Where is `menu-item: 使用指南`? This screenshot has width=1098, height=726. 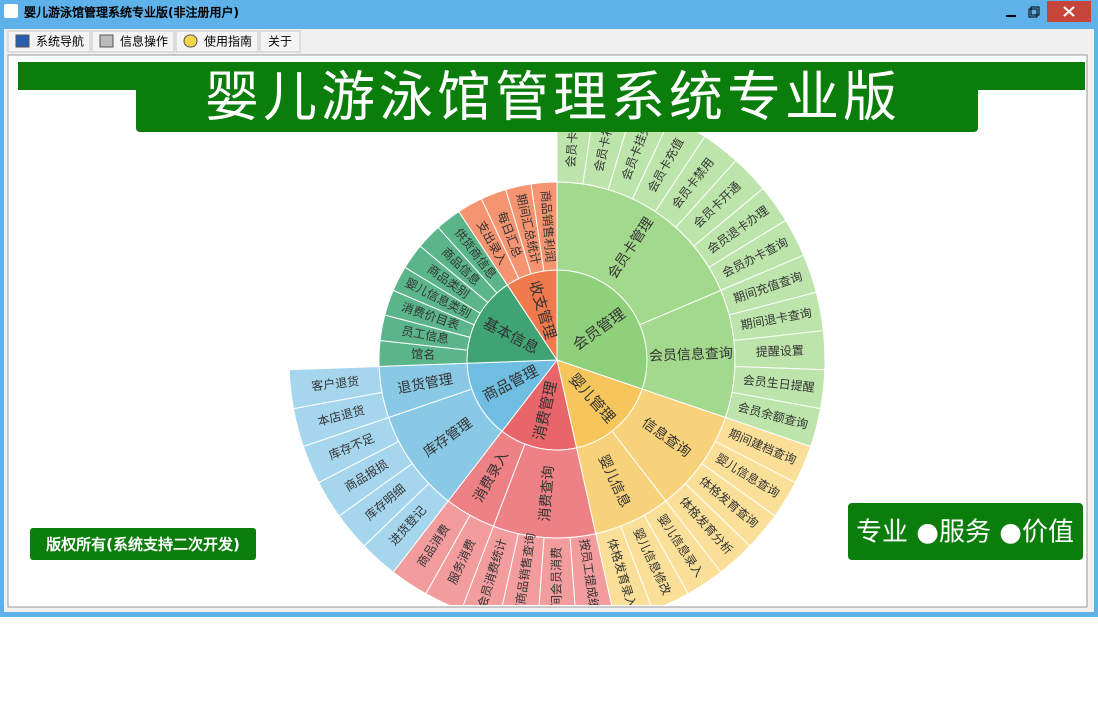
menu-item: 使用指南 is located at coordinates (217, 41).